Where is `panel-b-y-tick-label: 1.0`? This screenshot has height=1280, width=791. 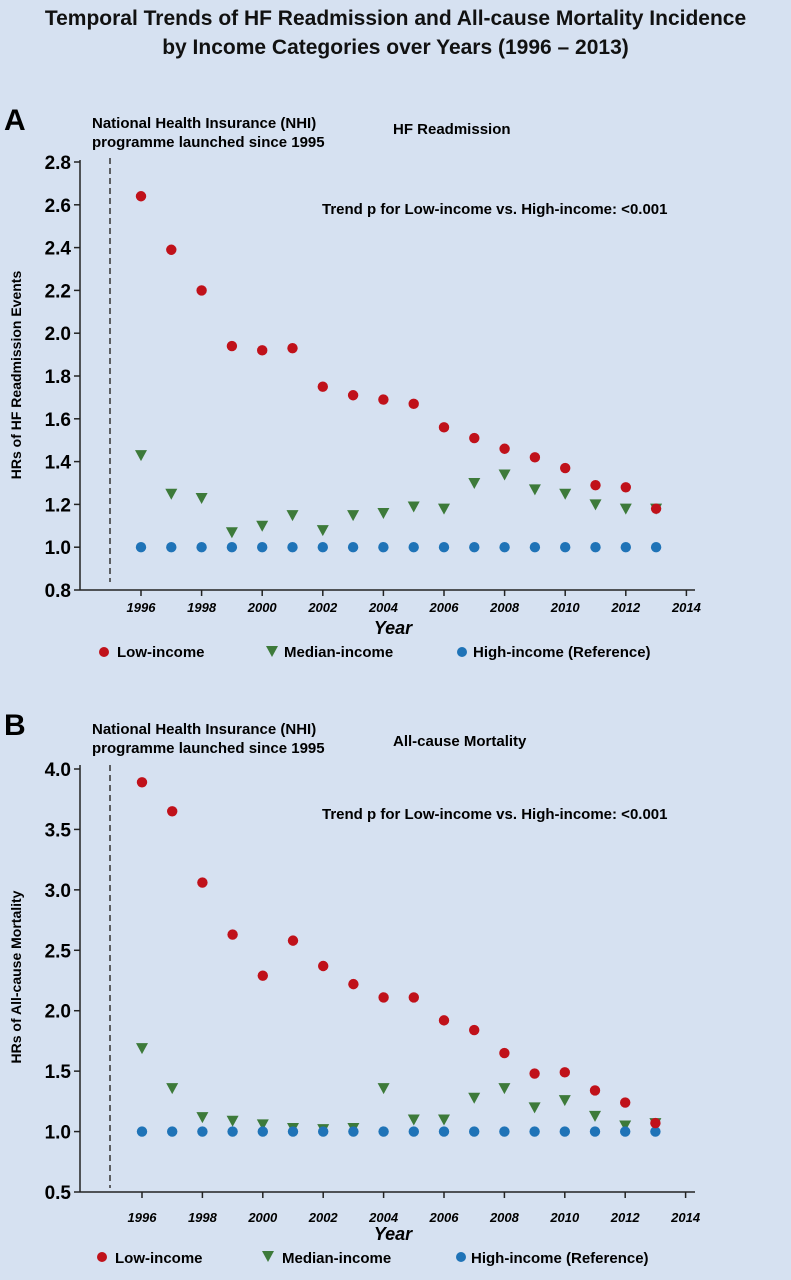
panel-b-y-tick-label: 1.0 is located at coordinates (58, 1133).